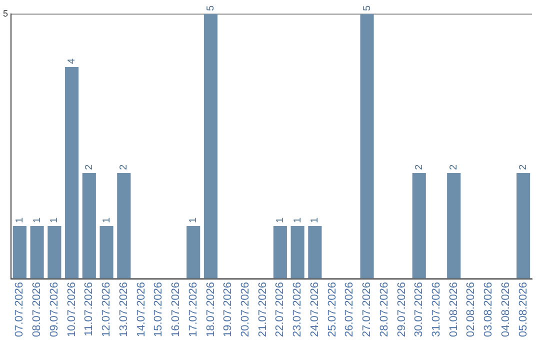  I want to click on x-tick-label: 20.07.2026, so click(245, 310).